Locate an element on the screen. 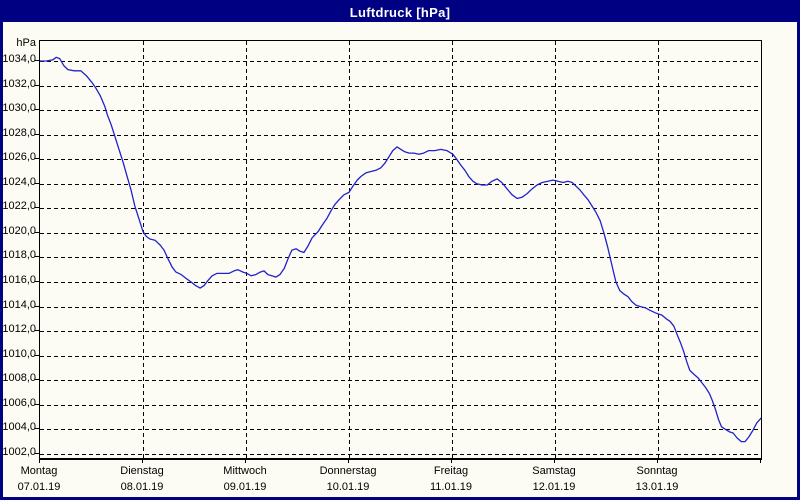  x-day-name-label: Sonntag is located at coordinates (657, 471).